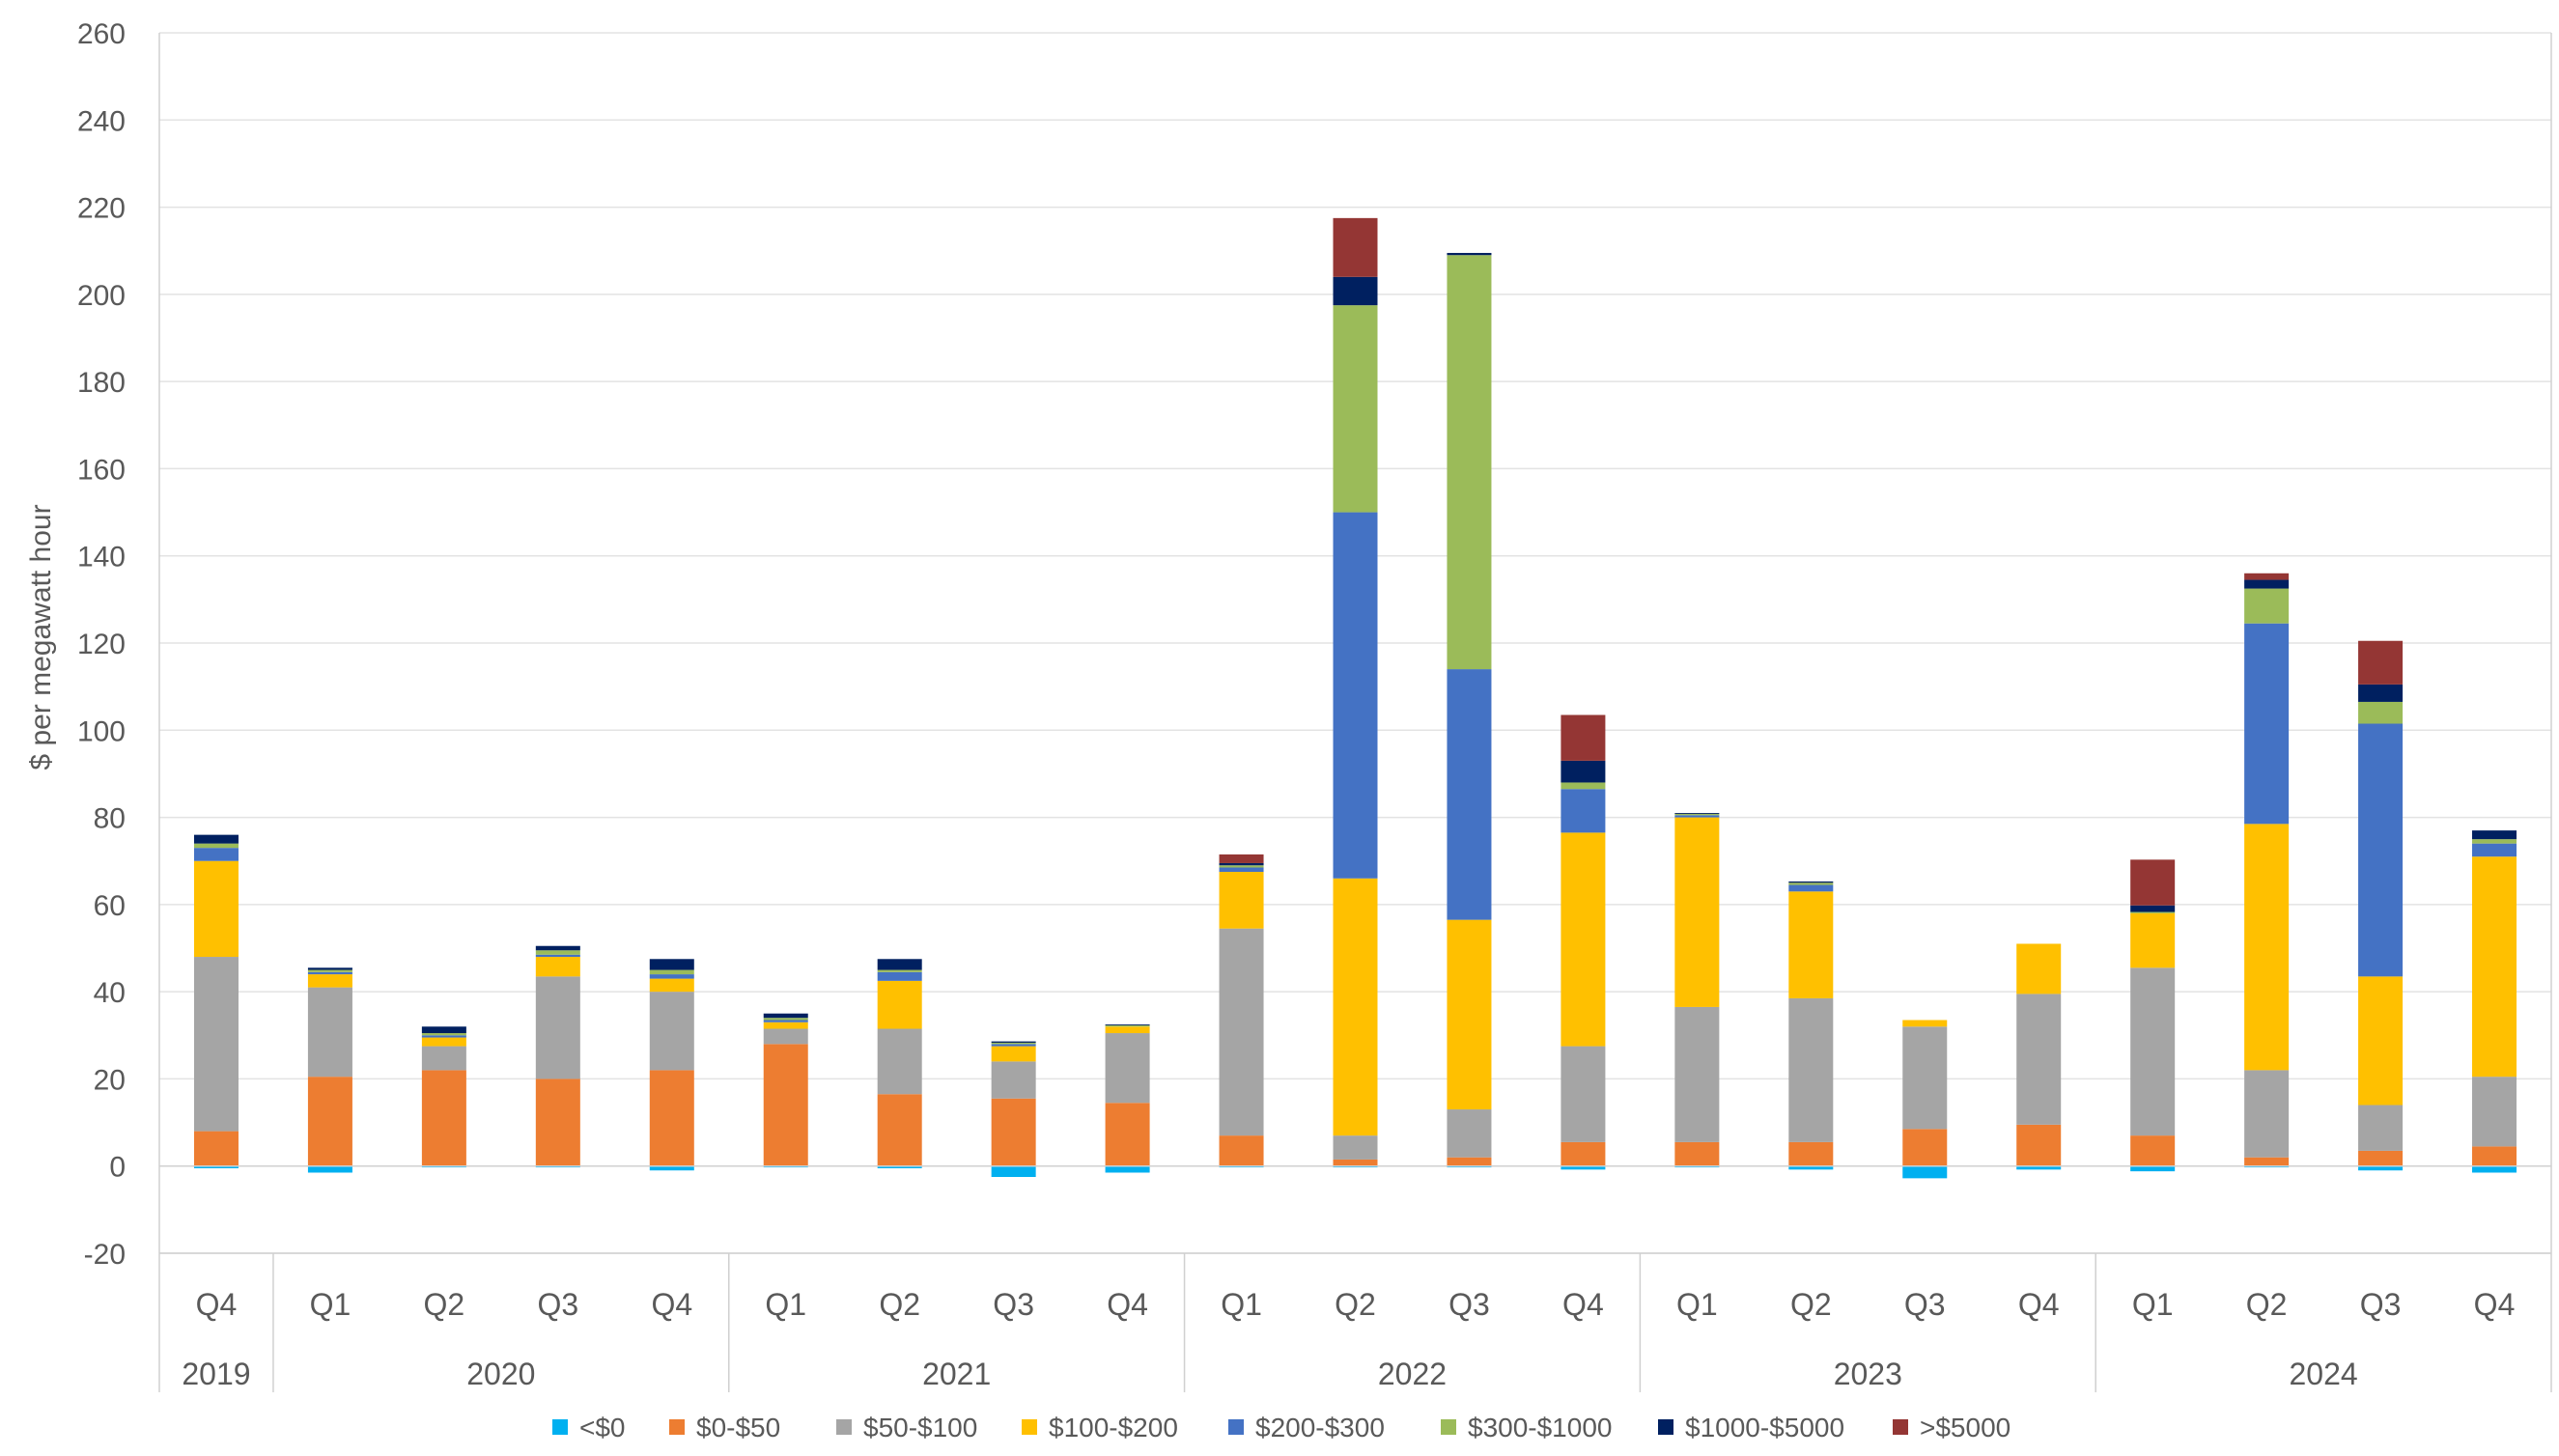 The image size is (2559, 1456). What do you see at coordinates (101, 296) in the screenshot?
I see `y-tick-label: 200` at bounding box center [101, 296].